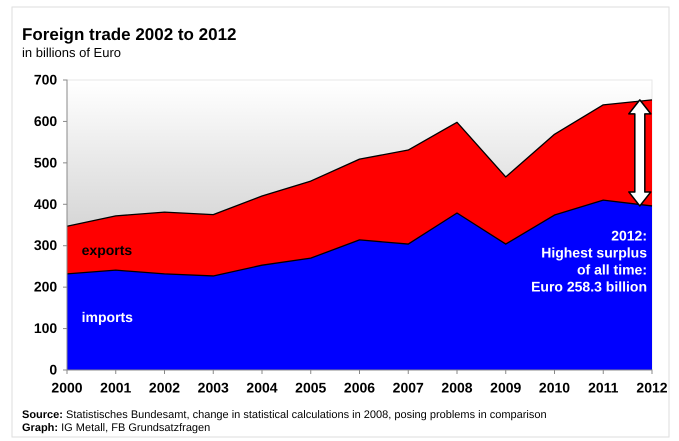  Describe the element at coordinates (108, 317) in the screenshot. I see `series-label: imports` at that location.